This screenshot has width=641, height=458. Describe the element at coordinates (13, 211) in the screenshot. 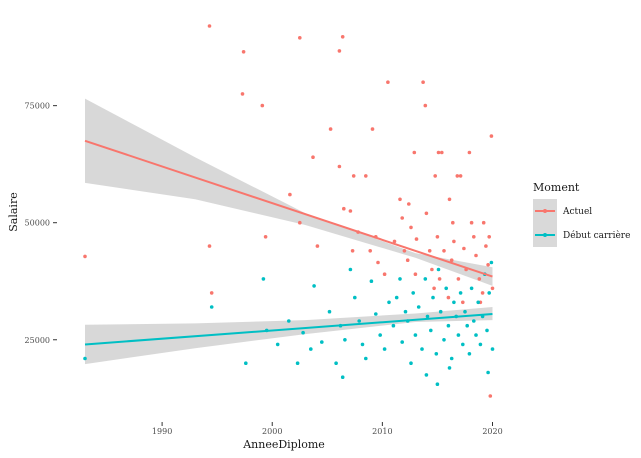

I see `y-axis-title: Salaire` at that location.